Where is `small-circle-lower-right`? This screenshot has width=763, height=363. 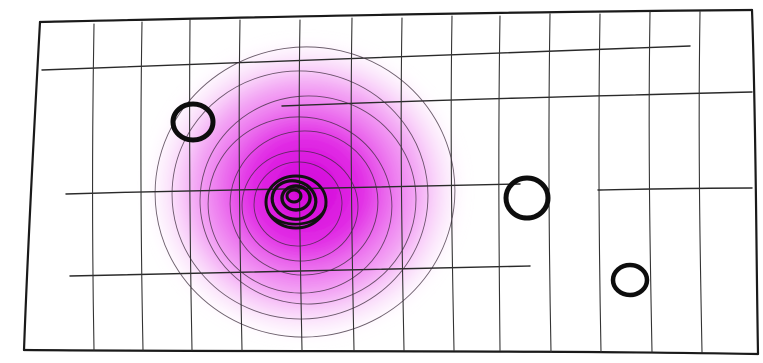
small-circle-lower-right is located at coordinates (630, 280).